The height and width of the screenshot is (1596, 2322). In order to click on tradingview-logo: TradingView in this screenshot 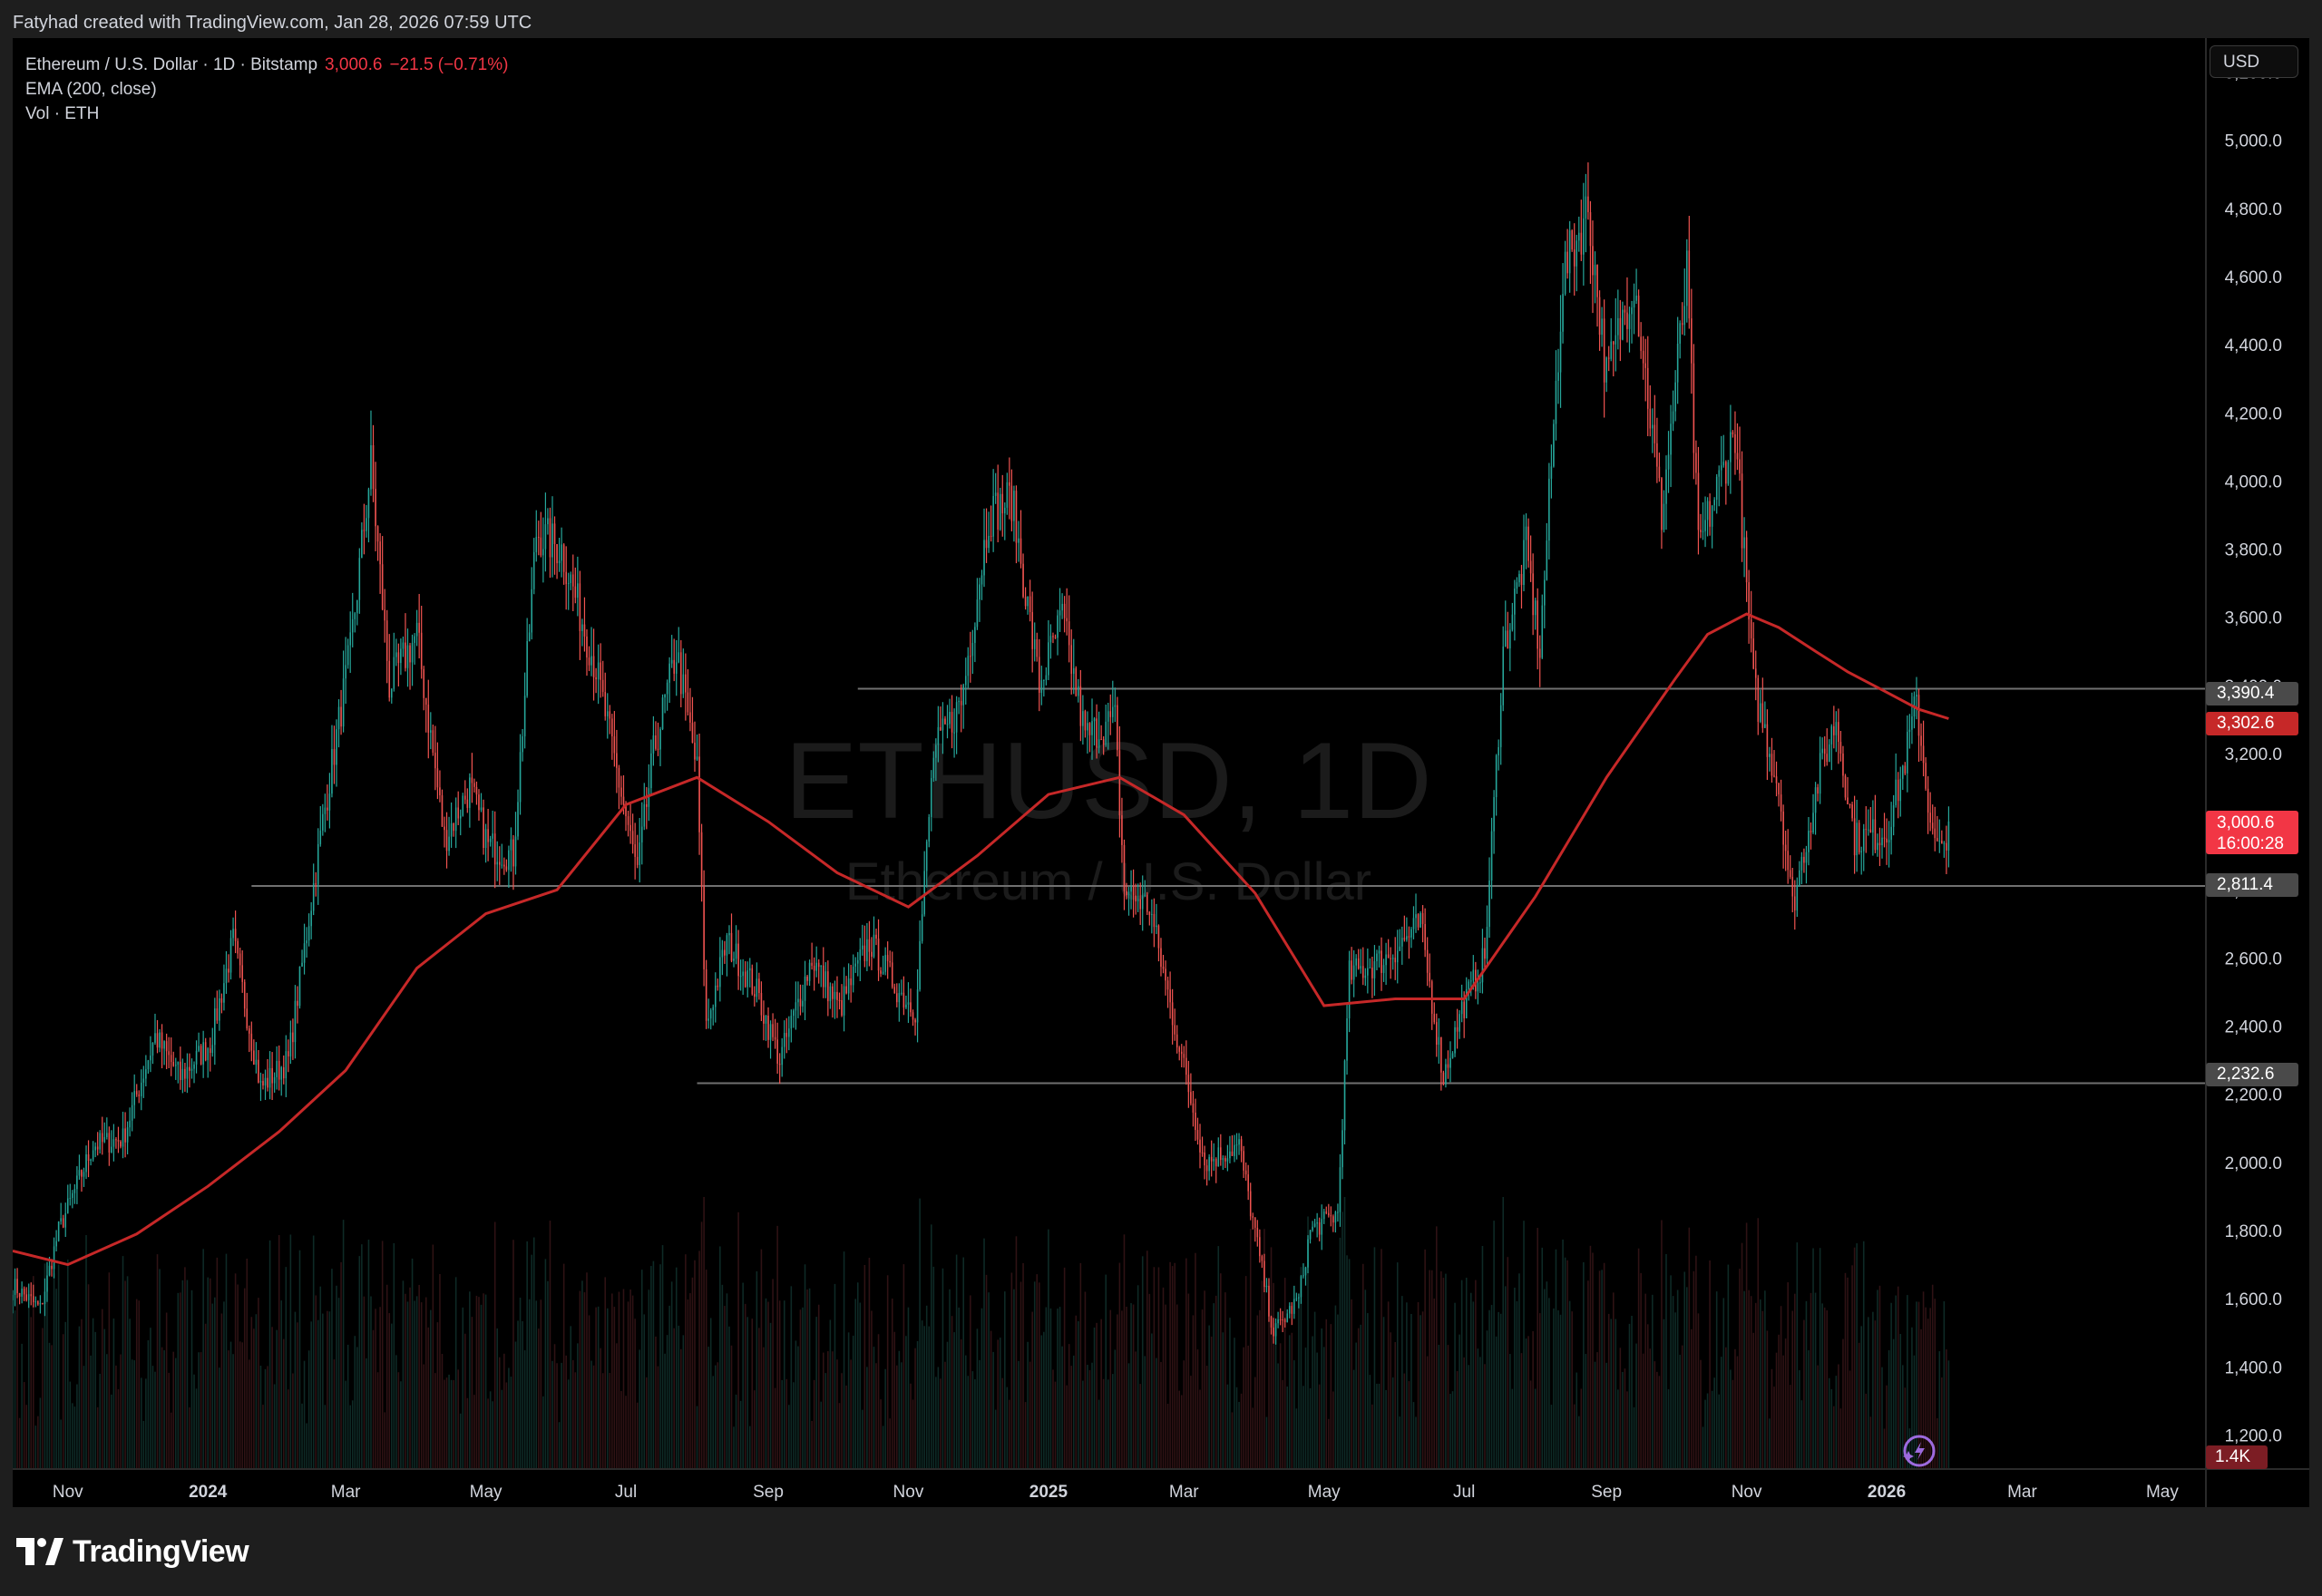, I will do `click(132, 1551)`.